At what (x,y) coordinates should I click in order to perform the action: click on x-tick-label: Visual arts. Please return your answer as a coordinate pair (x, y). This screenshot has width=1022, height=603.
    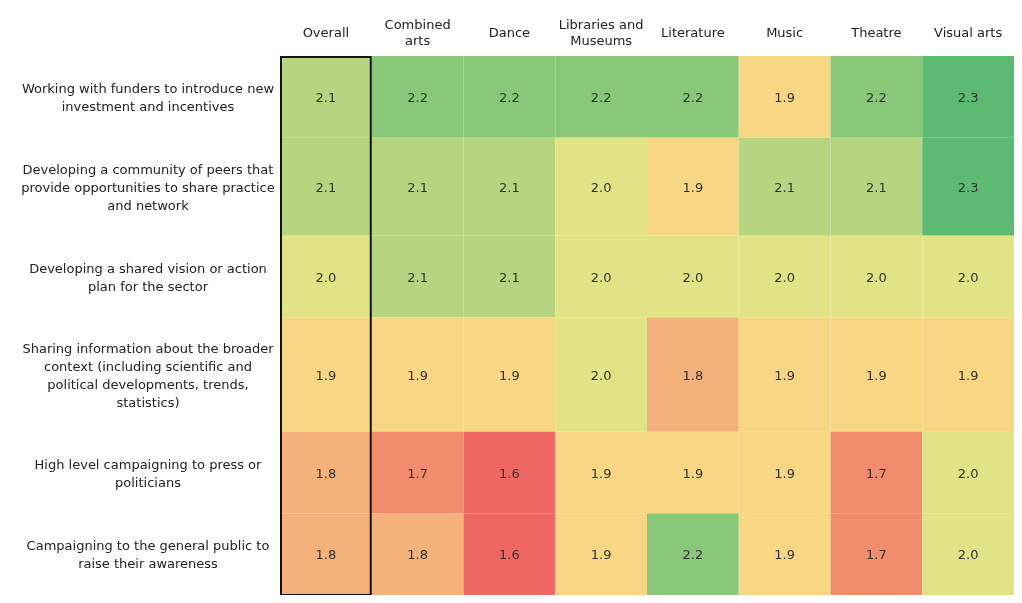
    Looking at the image, I should click on (968, 32).